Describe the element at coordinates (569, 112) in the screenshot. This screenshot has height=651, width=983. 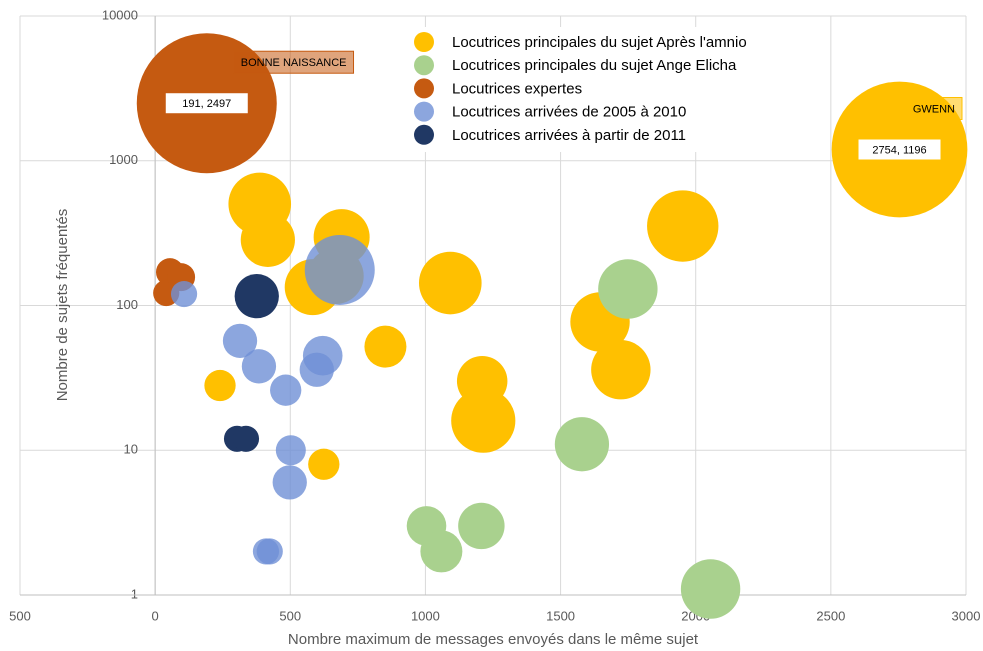
I see `legend-label: Locutrices arrivées de 2005 à 2010` at that location.